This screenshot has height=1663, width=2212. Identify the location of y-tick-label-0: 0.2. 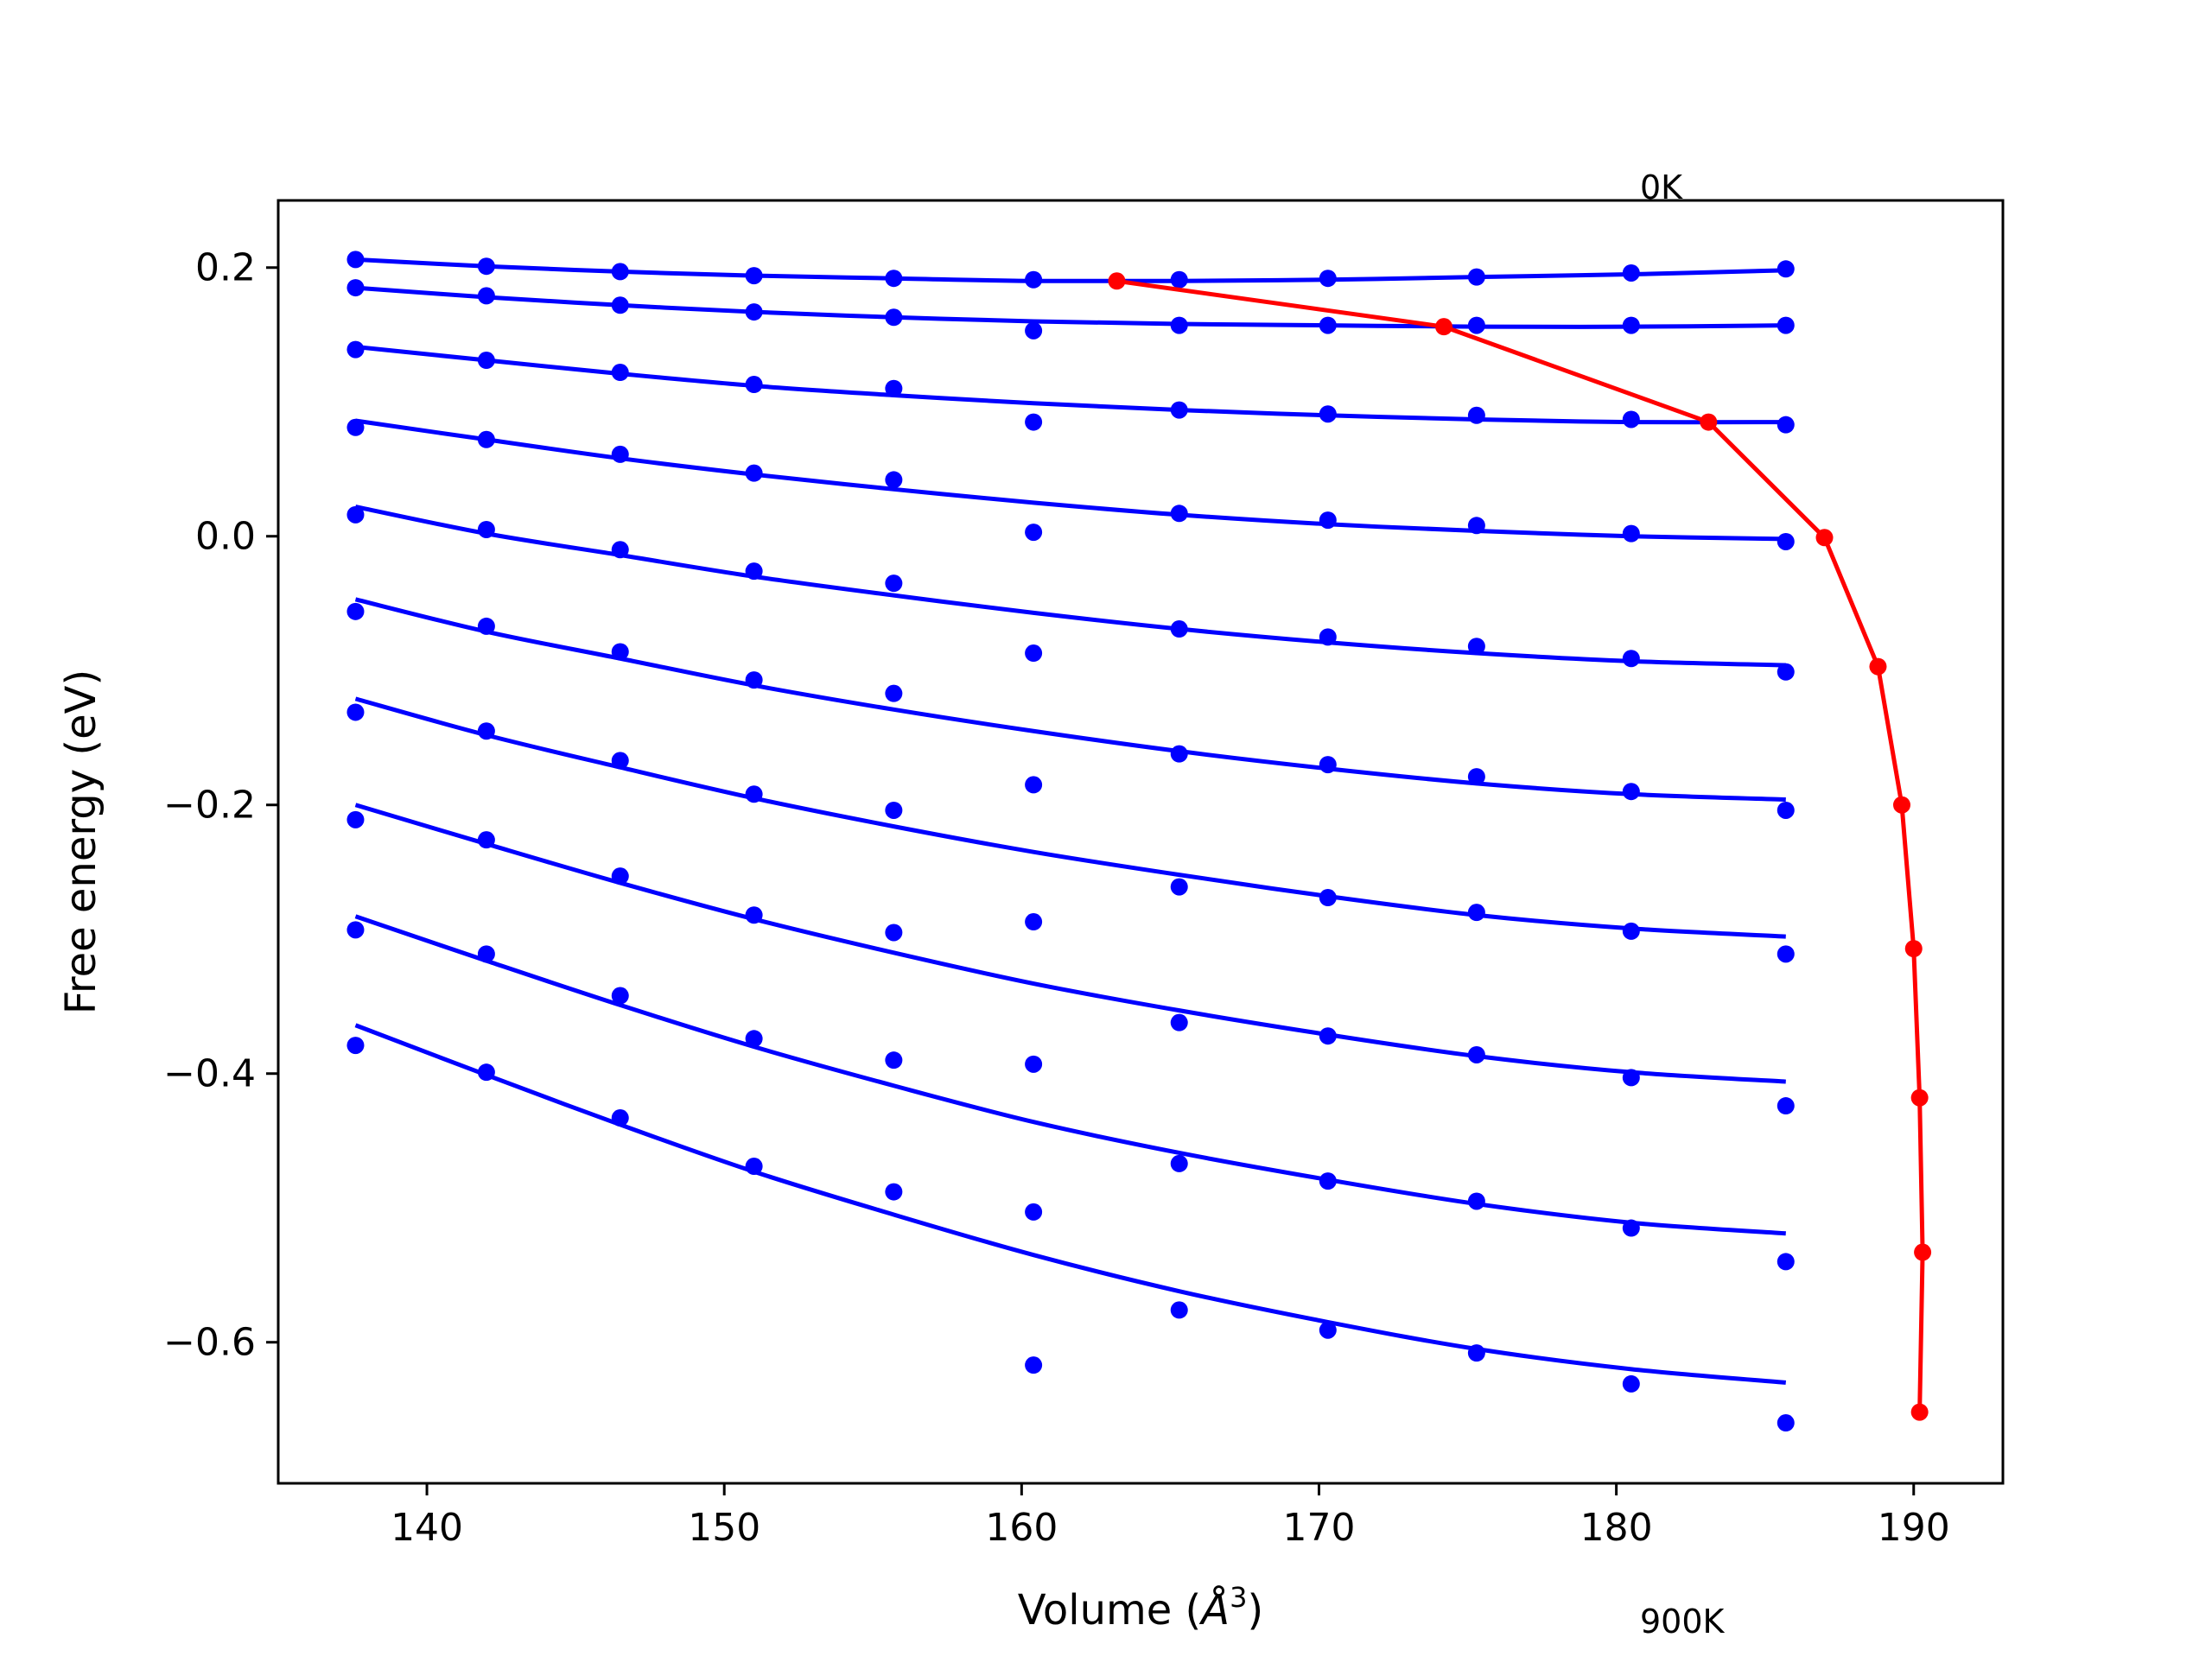
(225, 268).